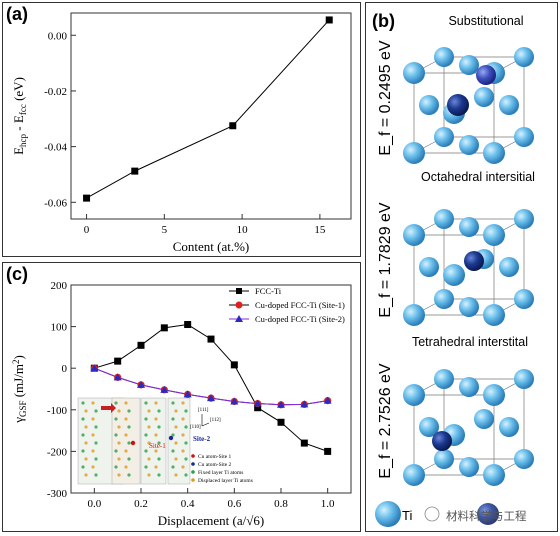 The height and width of the screenshot is (536, 560). I want to click on legend-cu-atom, so click(488, 514).